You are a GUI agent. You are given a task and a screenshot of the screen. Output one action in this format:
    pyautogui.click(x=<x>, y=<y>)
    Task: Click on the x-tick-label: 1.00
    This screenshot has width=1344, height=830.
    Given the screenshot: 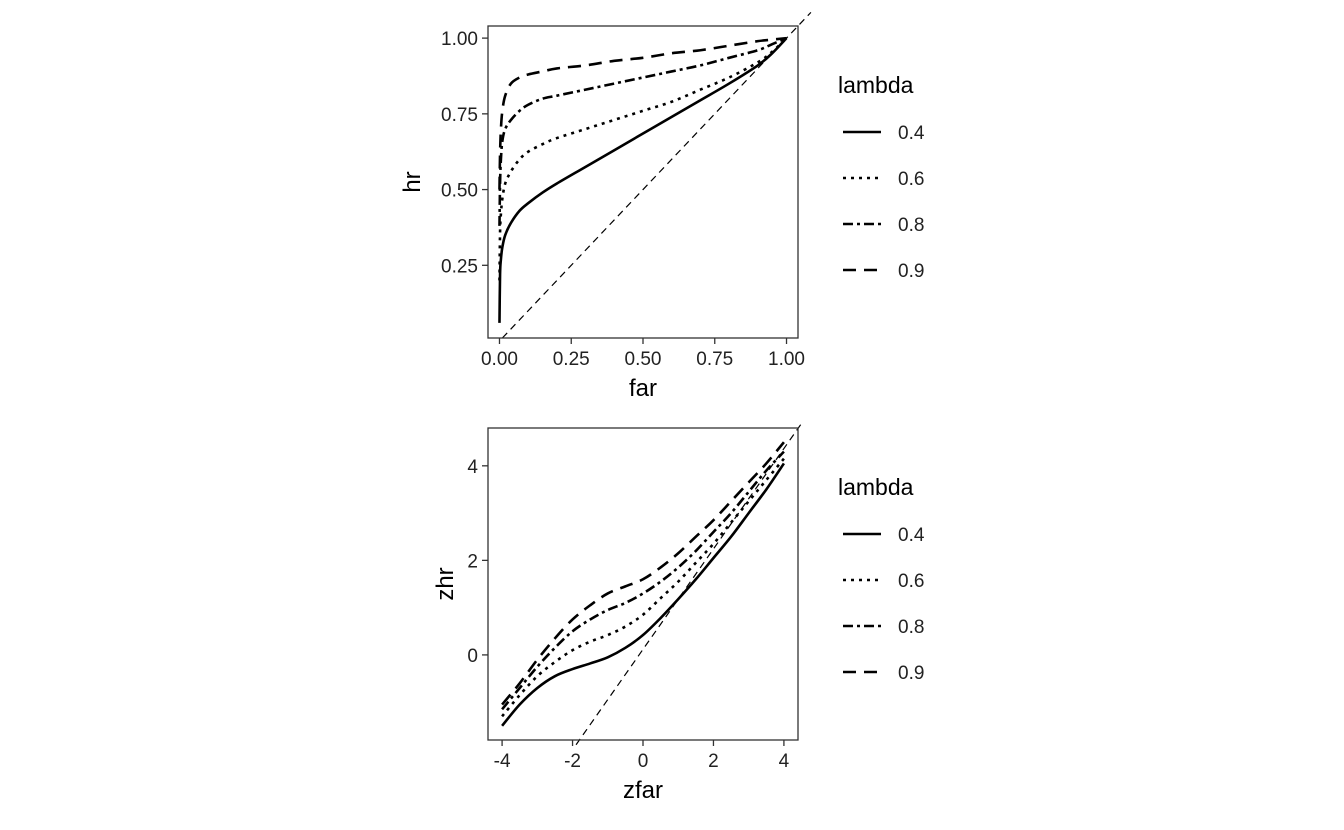 What is the action you would take?
    pyautogui.click(x=786, y=359)
    